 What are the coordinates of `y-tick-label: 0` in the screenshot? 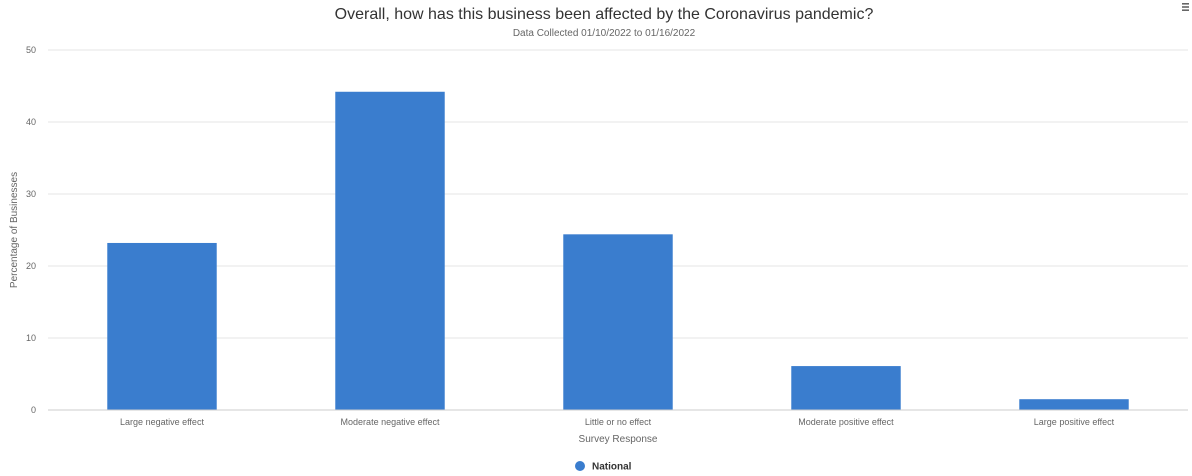 It's located at (33, 410).